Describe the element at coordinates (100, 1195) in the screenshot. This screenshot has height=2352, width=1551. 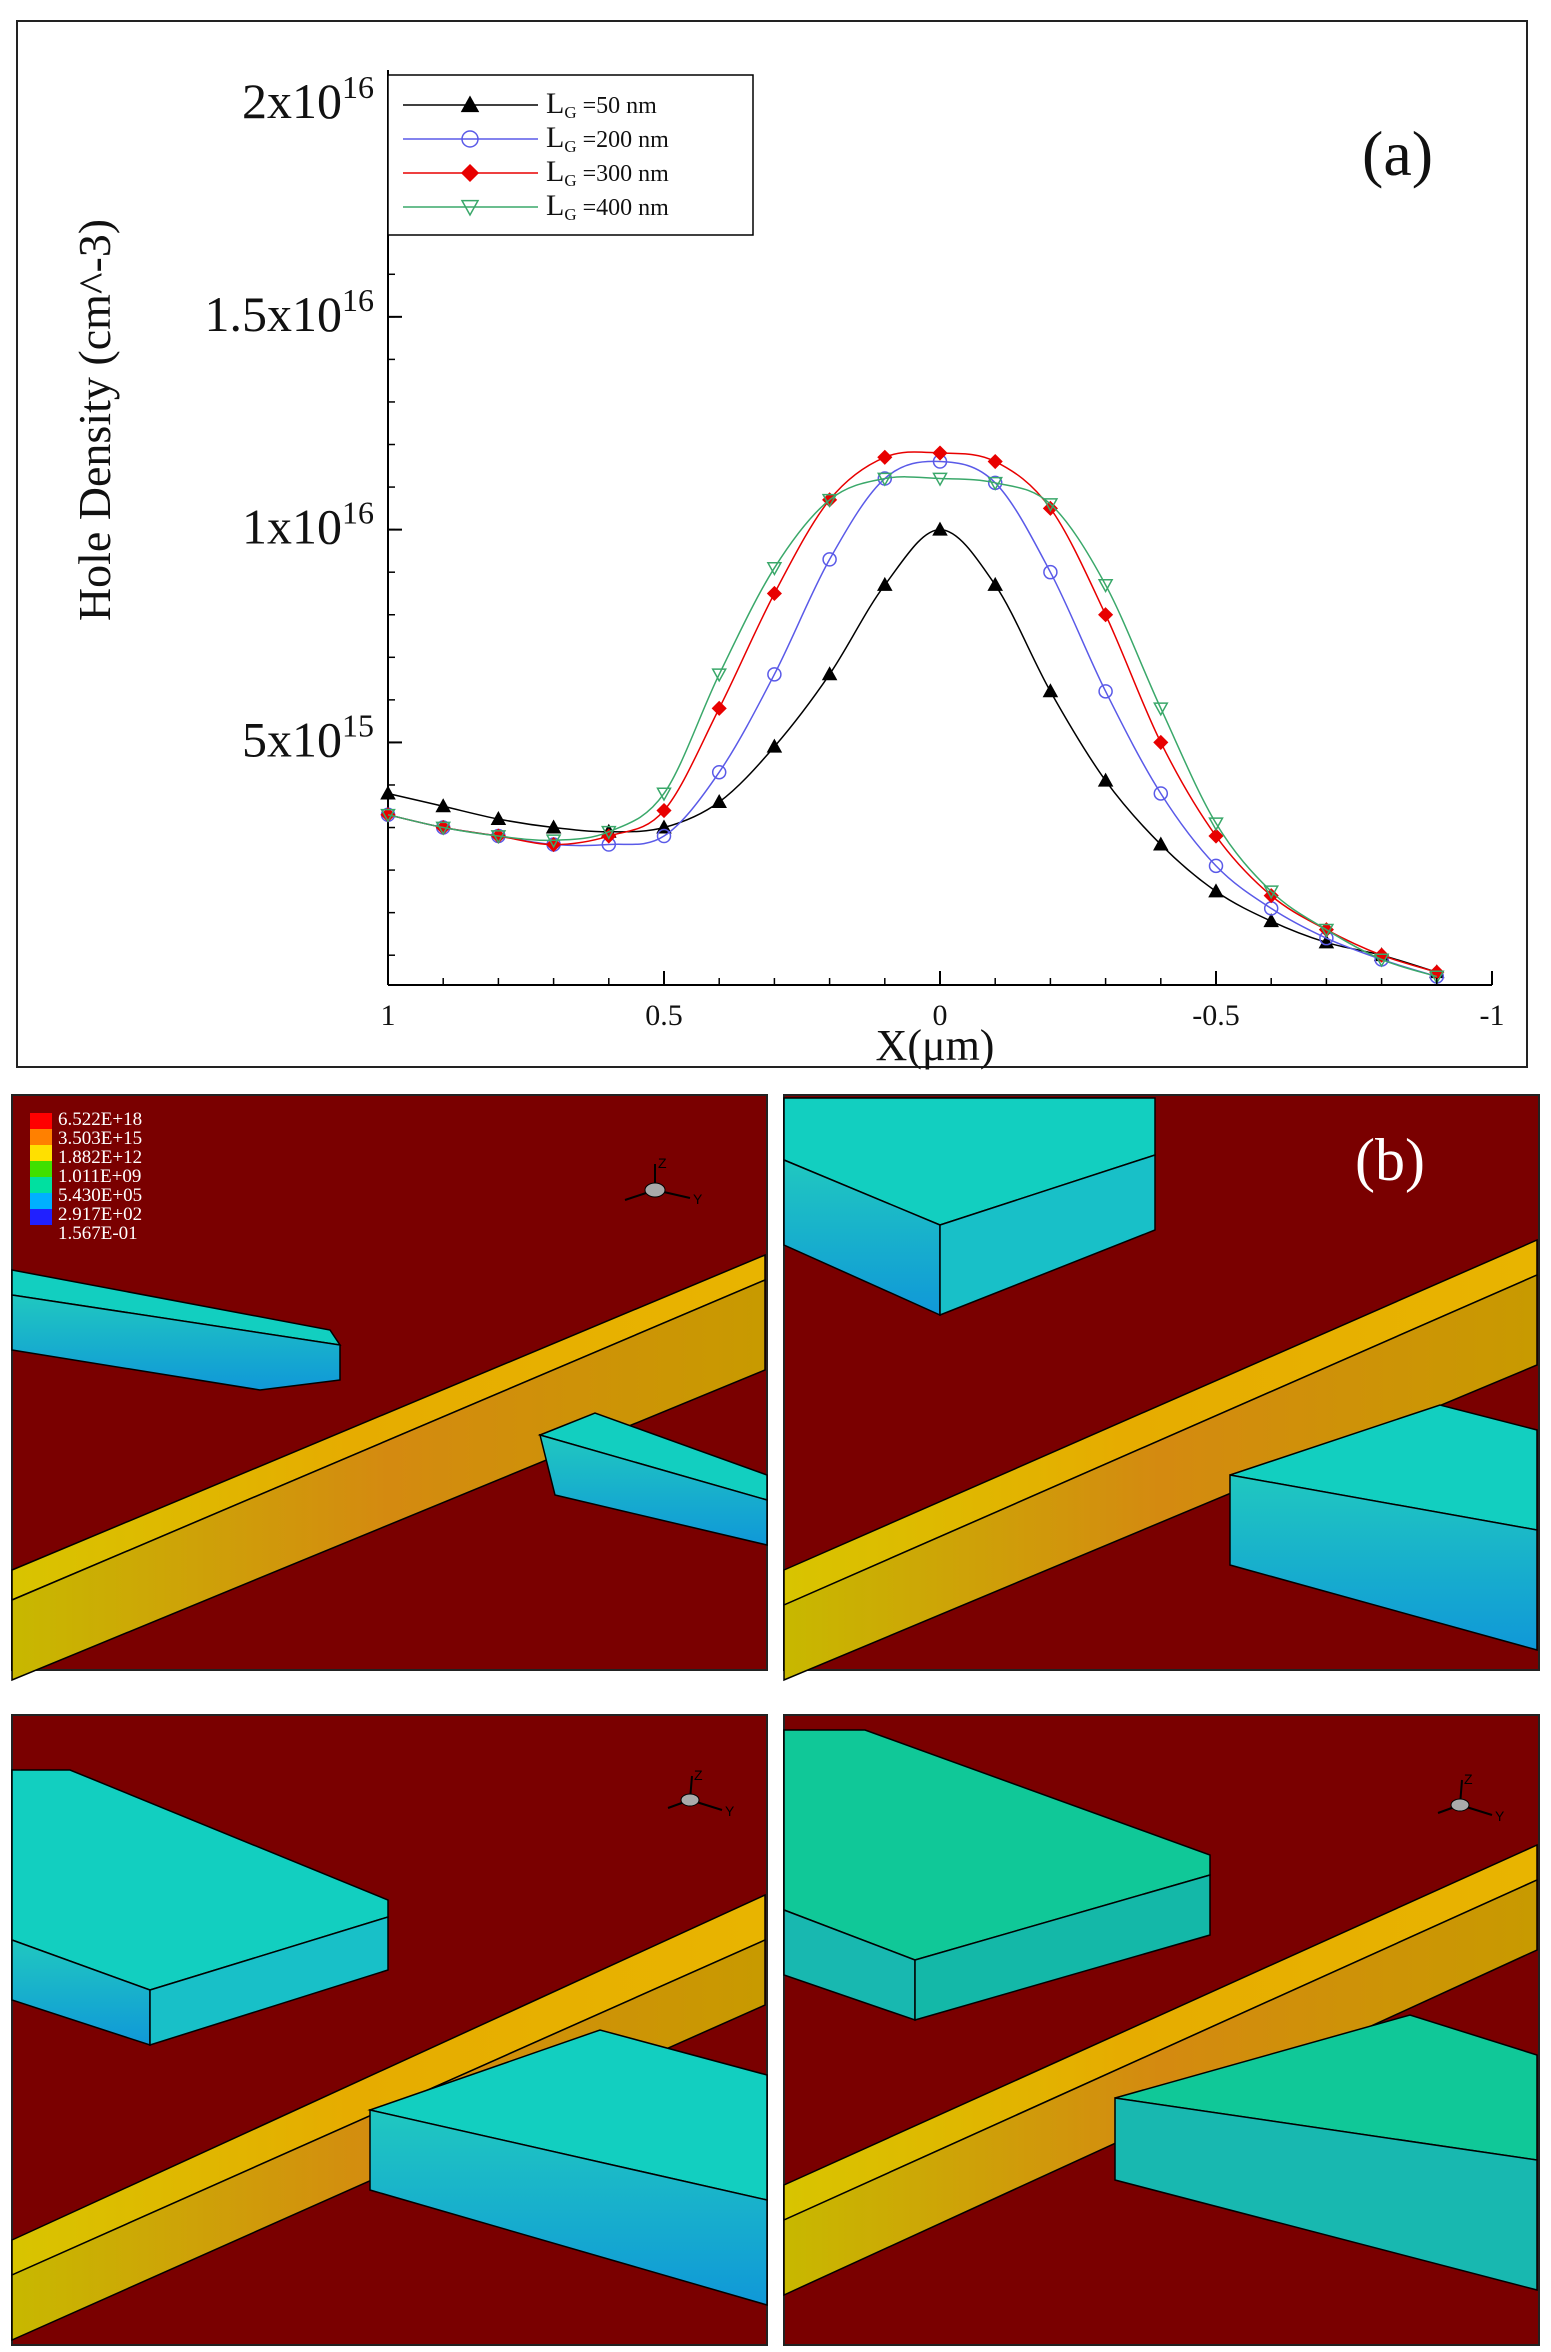
I see `legend-level-5: 5.430E+05` at that location.